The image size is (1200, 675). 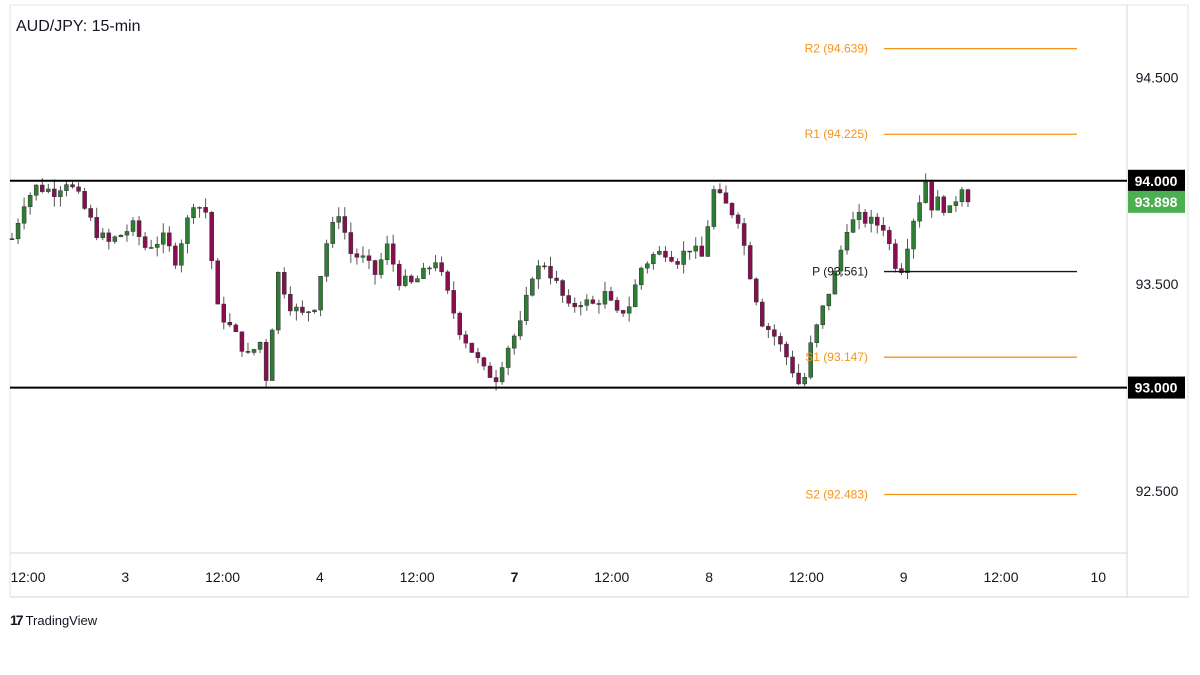 I want to click on pivot-label: R2 (94.639), so click(x=836, y=49).